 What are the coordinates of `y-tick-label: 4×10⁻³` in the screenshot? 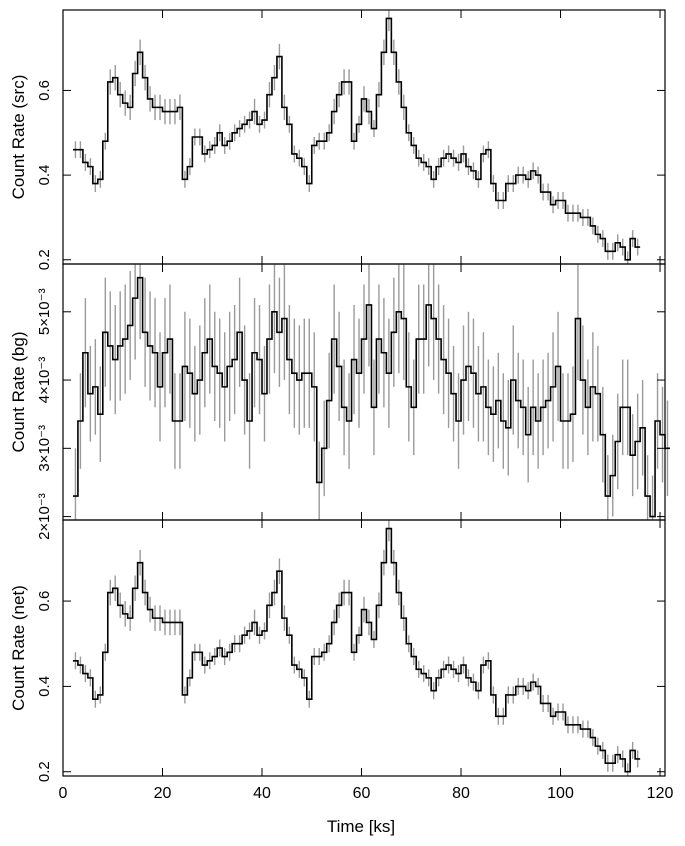 It's located at (44, 380).